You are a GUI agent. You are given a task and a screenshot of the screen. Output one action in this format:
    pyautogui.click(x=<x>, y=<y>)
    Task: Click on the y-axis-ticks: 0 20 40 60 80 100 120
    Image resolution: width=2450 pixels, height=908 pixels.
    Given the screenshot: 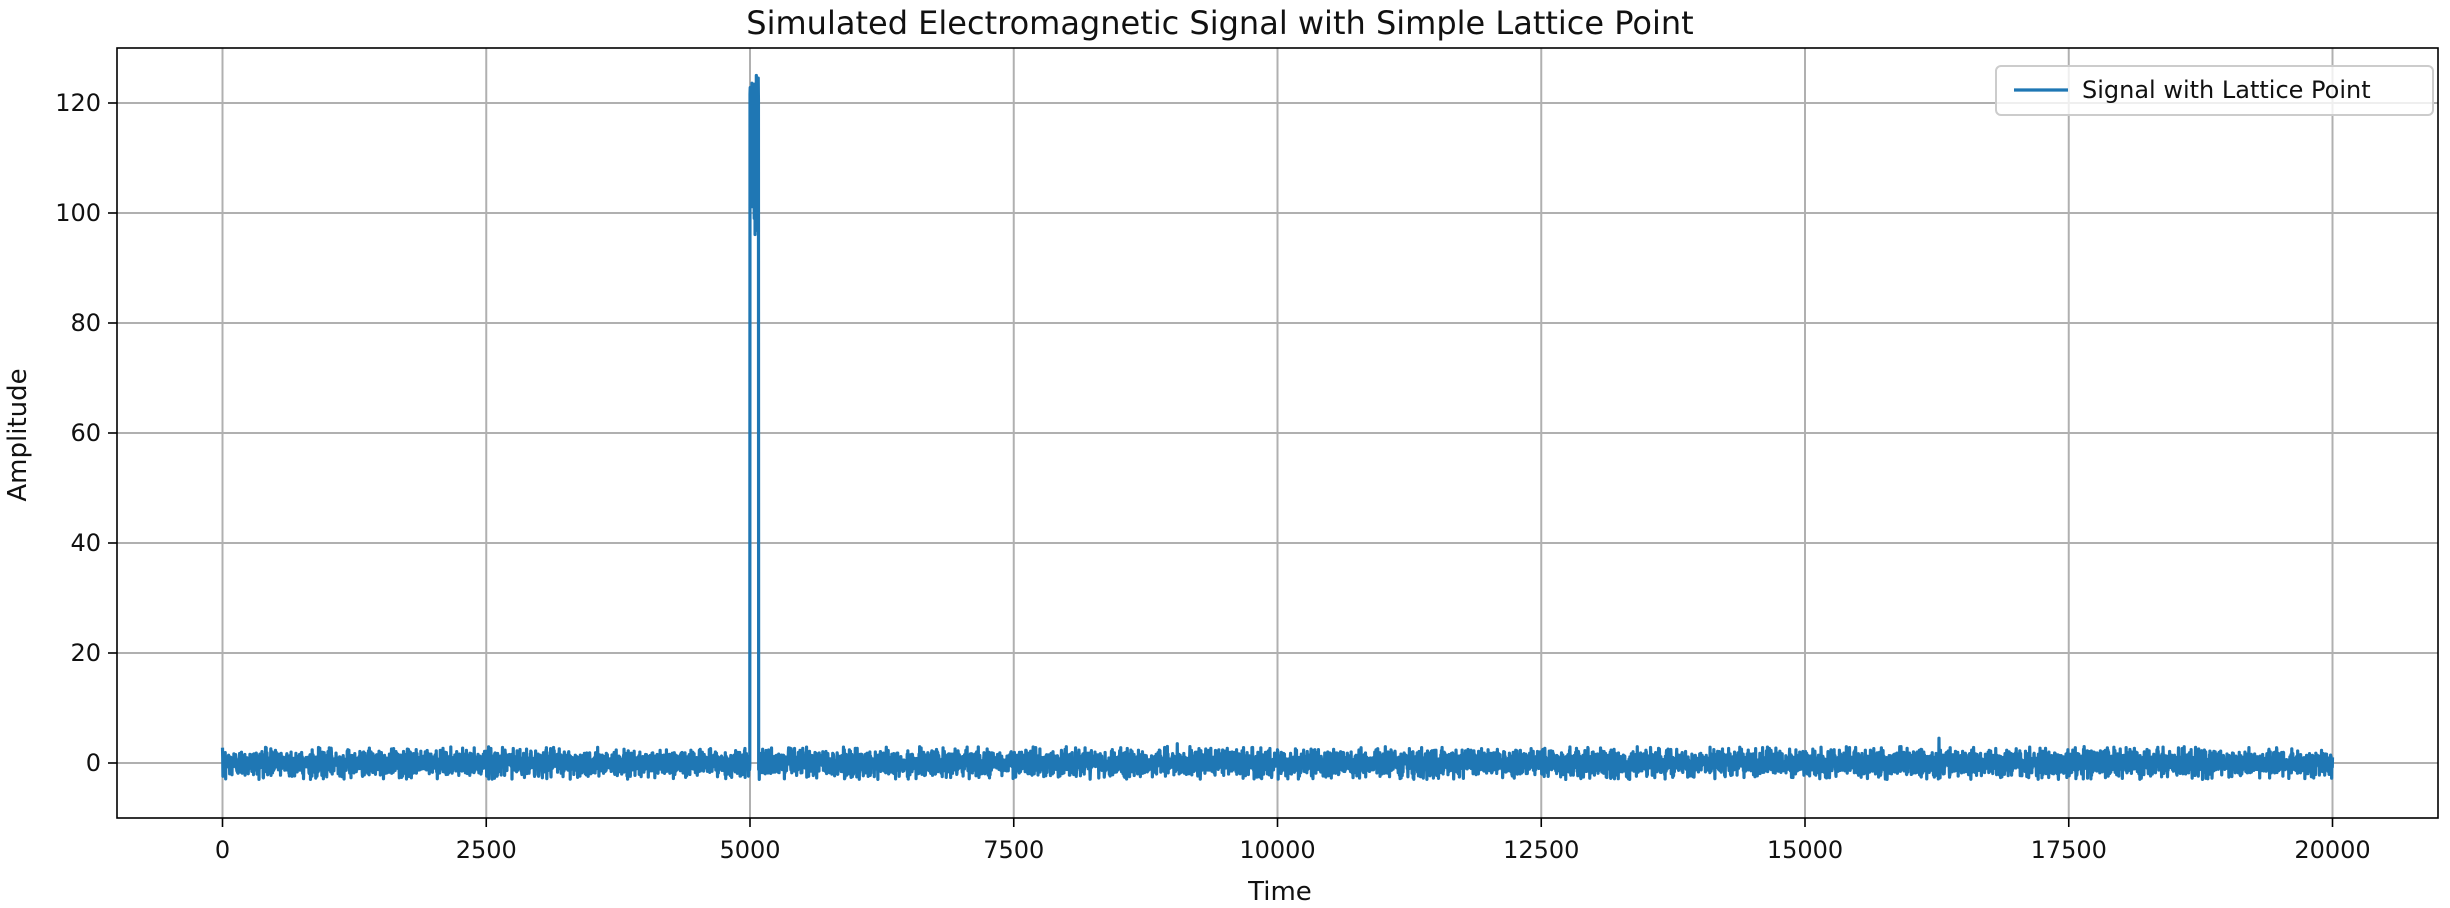 What is the action you would take?
    pyautogui.click(x=86, y=433)
    